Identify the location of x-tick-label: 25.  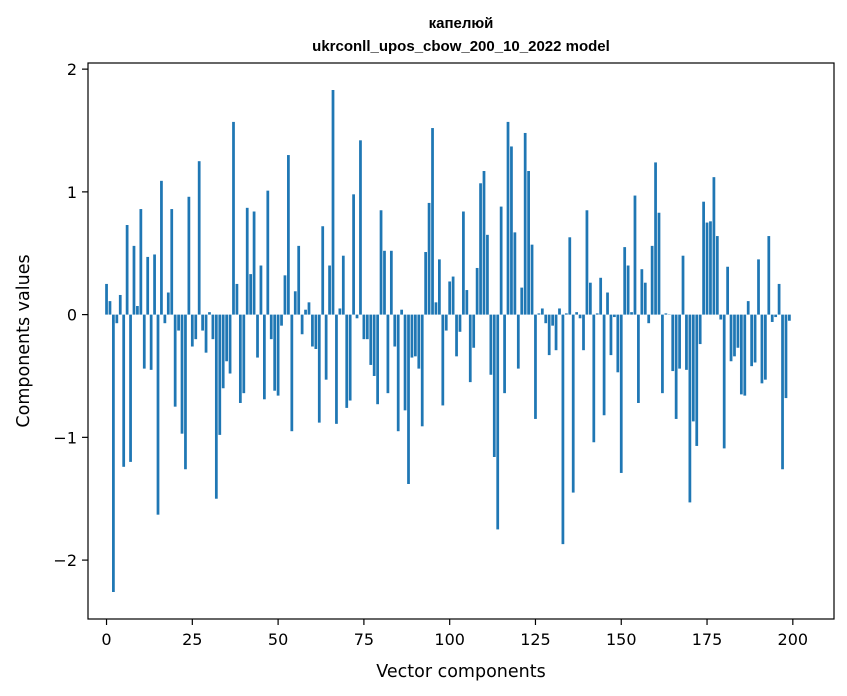
(192, 639).